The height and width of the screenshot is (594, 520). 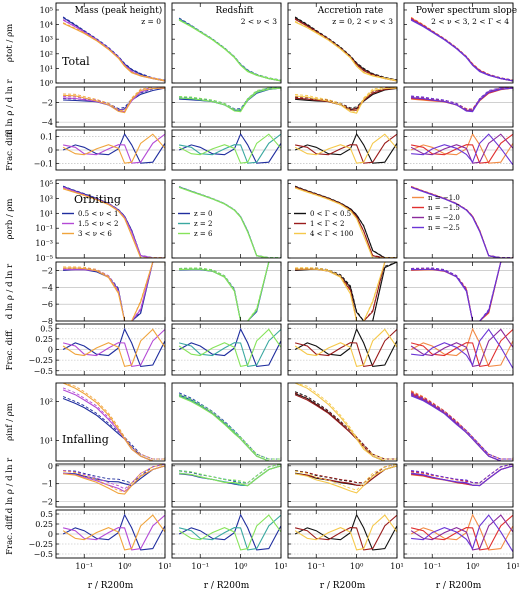 What do you see at coordinates (43, 554) in the screenshot?
I see `y-tick-label: −0.5` at bounding box center [43, 554].